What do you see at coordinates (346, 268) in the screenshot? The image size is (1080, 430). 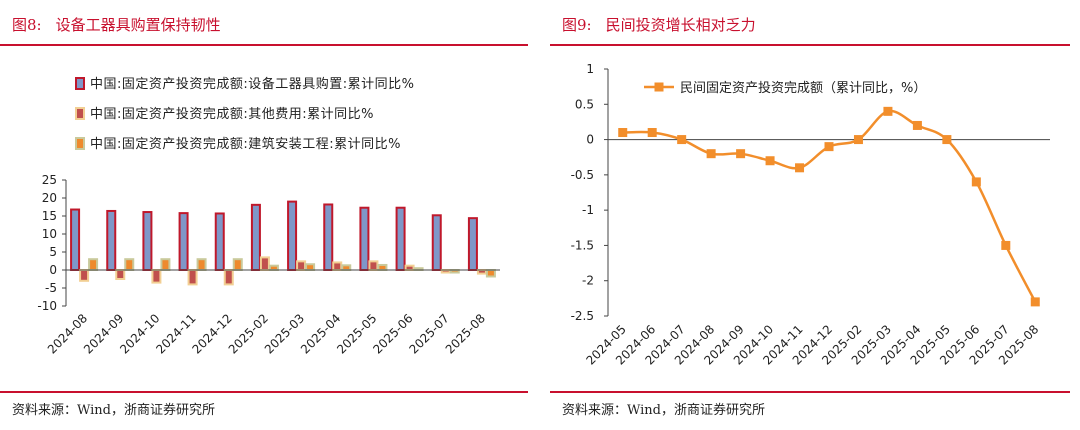 I see `bar-2025-04-s3` at bounding box center [346, 268].